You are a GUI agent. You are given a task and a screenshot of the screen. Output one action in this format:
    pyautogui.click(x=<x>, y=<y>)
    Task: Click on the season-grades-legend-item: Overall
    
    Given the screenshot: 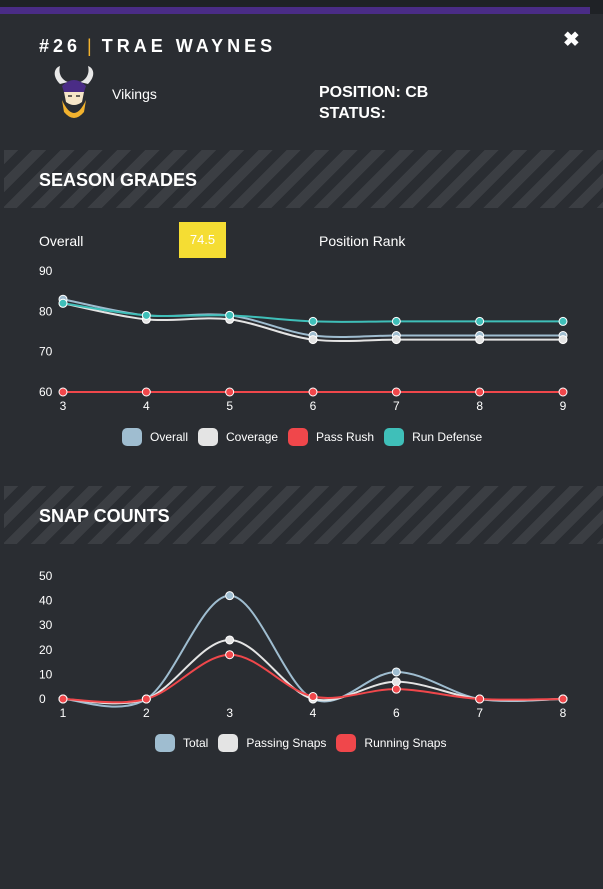 What is the action you would take?
    pyautogui.click(x=155, y=437)
    